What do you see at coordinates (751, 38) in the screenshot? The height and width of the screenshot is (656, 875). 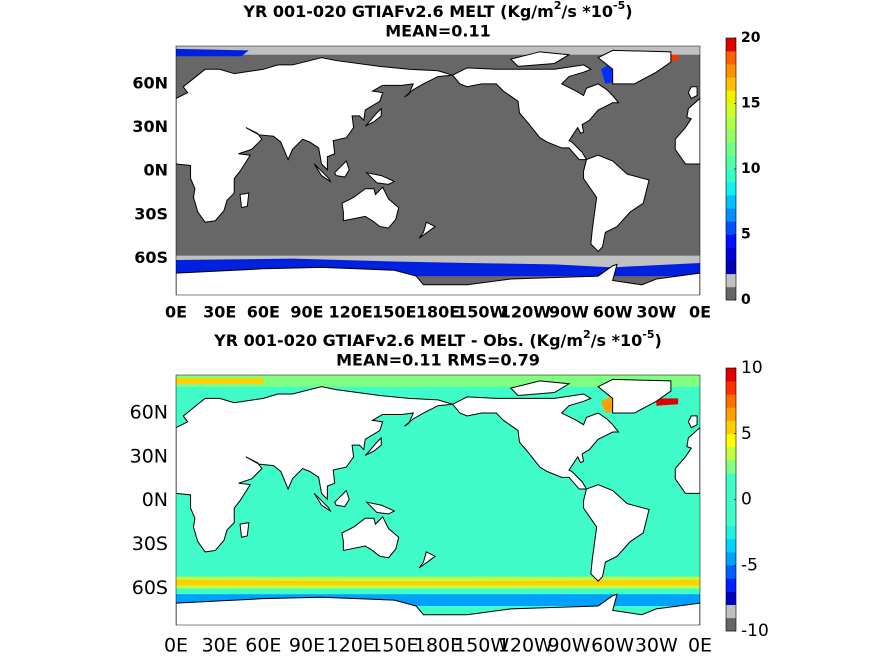 I see `colorbar-tick-label: 20` at bounding box center [751, 38].